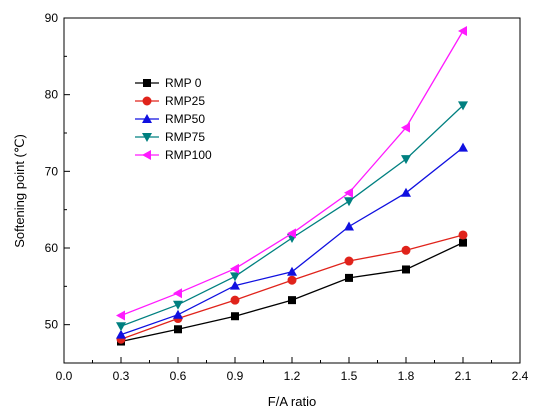 The width and height of the screenshot is (550, 419). I want to click on legend-label: RMP25, so click(185, 101).